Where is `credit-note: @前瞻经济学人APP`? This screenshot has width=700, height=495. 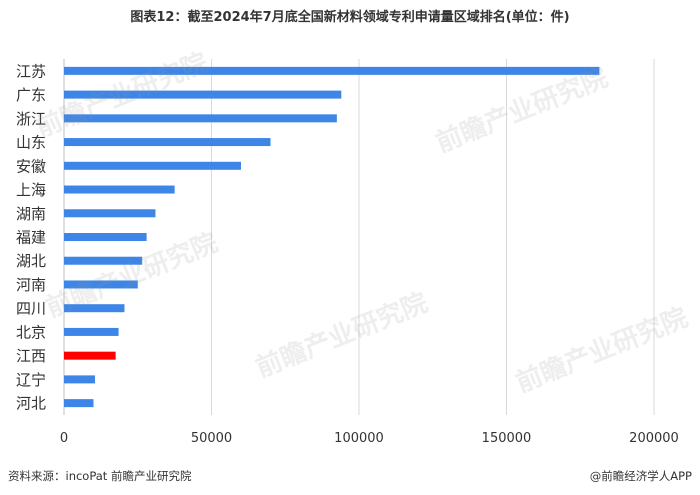 credit-note: @前瞻经济学人APP is located at coordinates (640, 476).